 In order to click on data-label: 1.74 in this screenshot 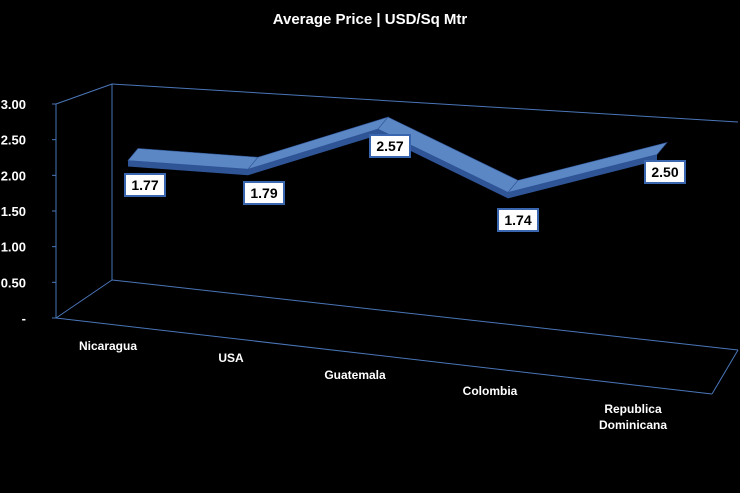, I will do `click(517, 220)`.